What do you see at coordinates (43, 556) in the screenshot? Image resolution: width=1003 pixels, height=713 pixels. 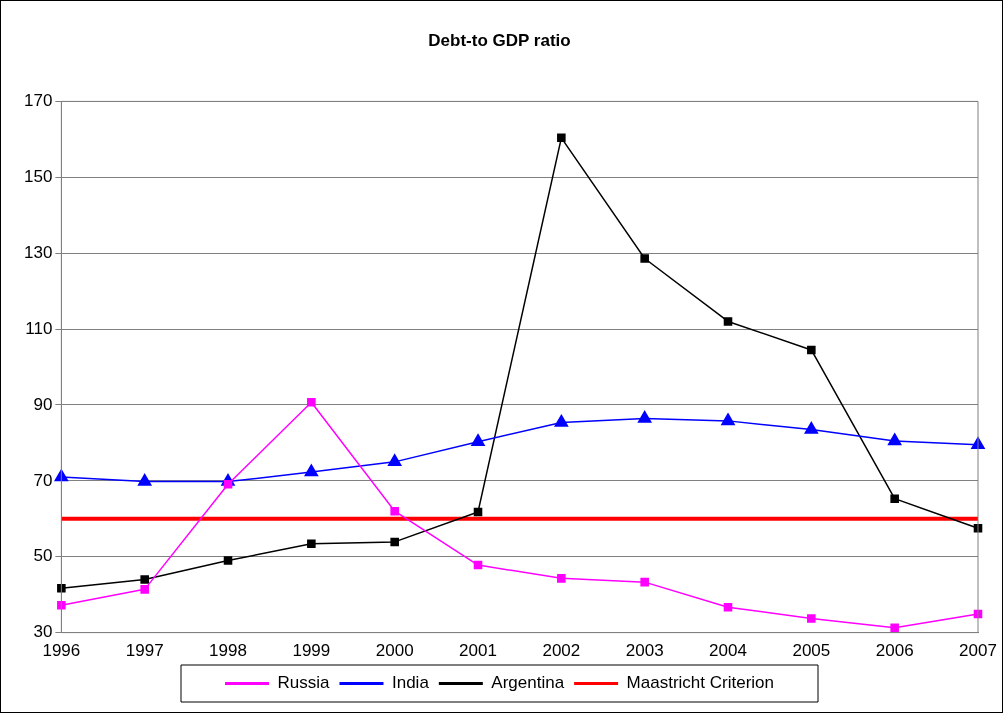 I see `y-tick-label: 50` at bounding box center [43, 556].